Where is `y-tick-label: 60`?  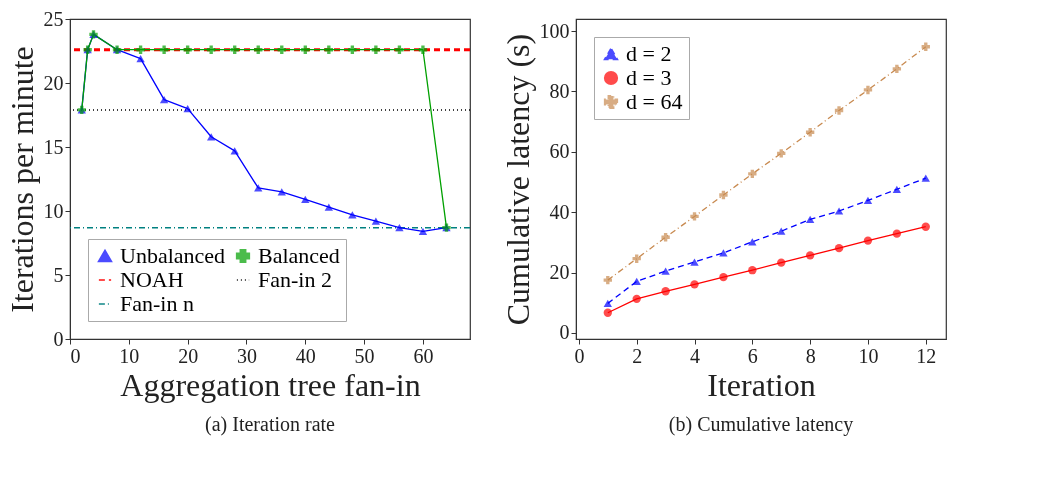 y-tick-label: 60 is located at coordinates (559, 151).